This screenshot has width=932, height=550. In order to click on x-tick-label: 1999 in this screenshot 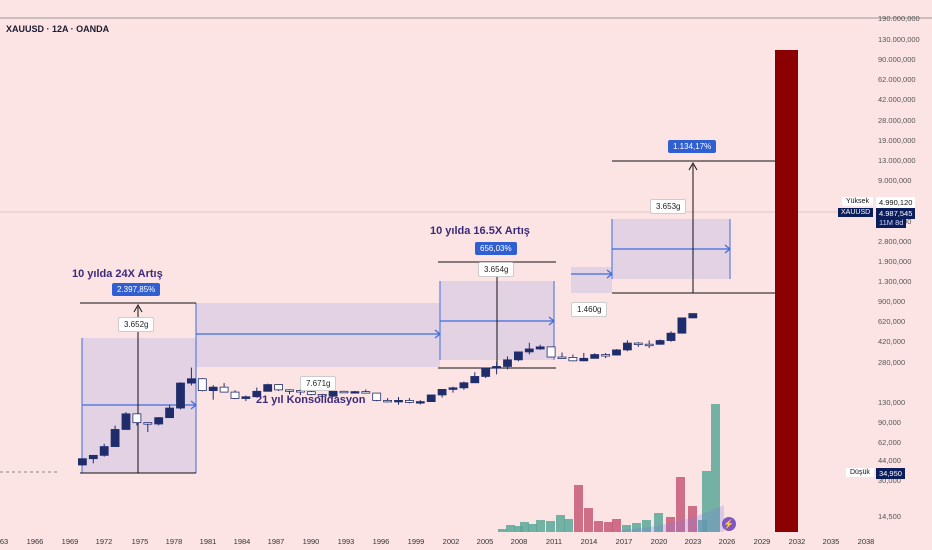, I will do `click(416, 541)`.